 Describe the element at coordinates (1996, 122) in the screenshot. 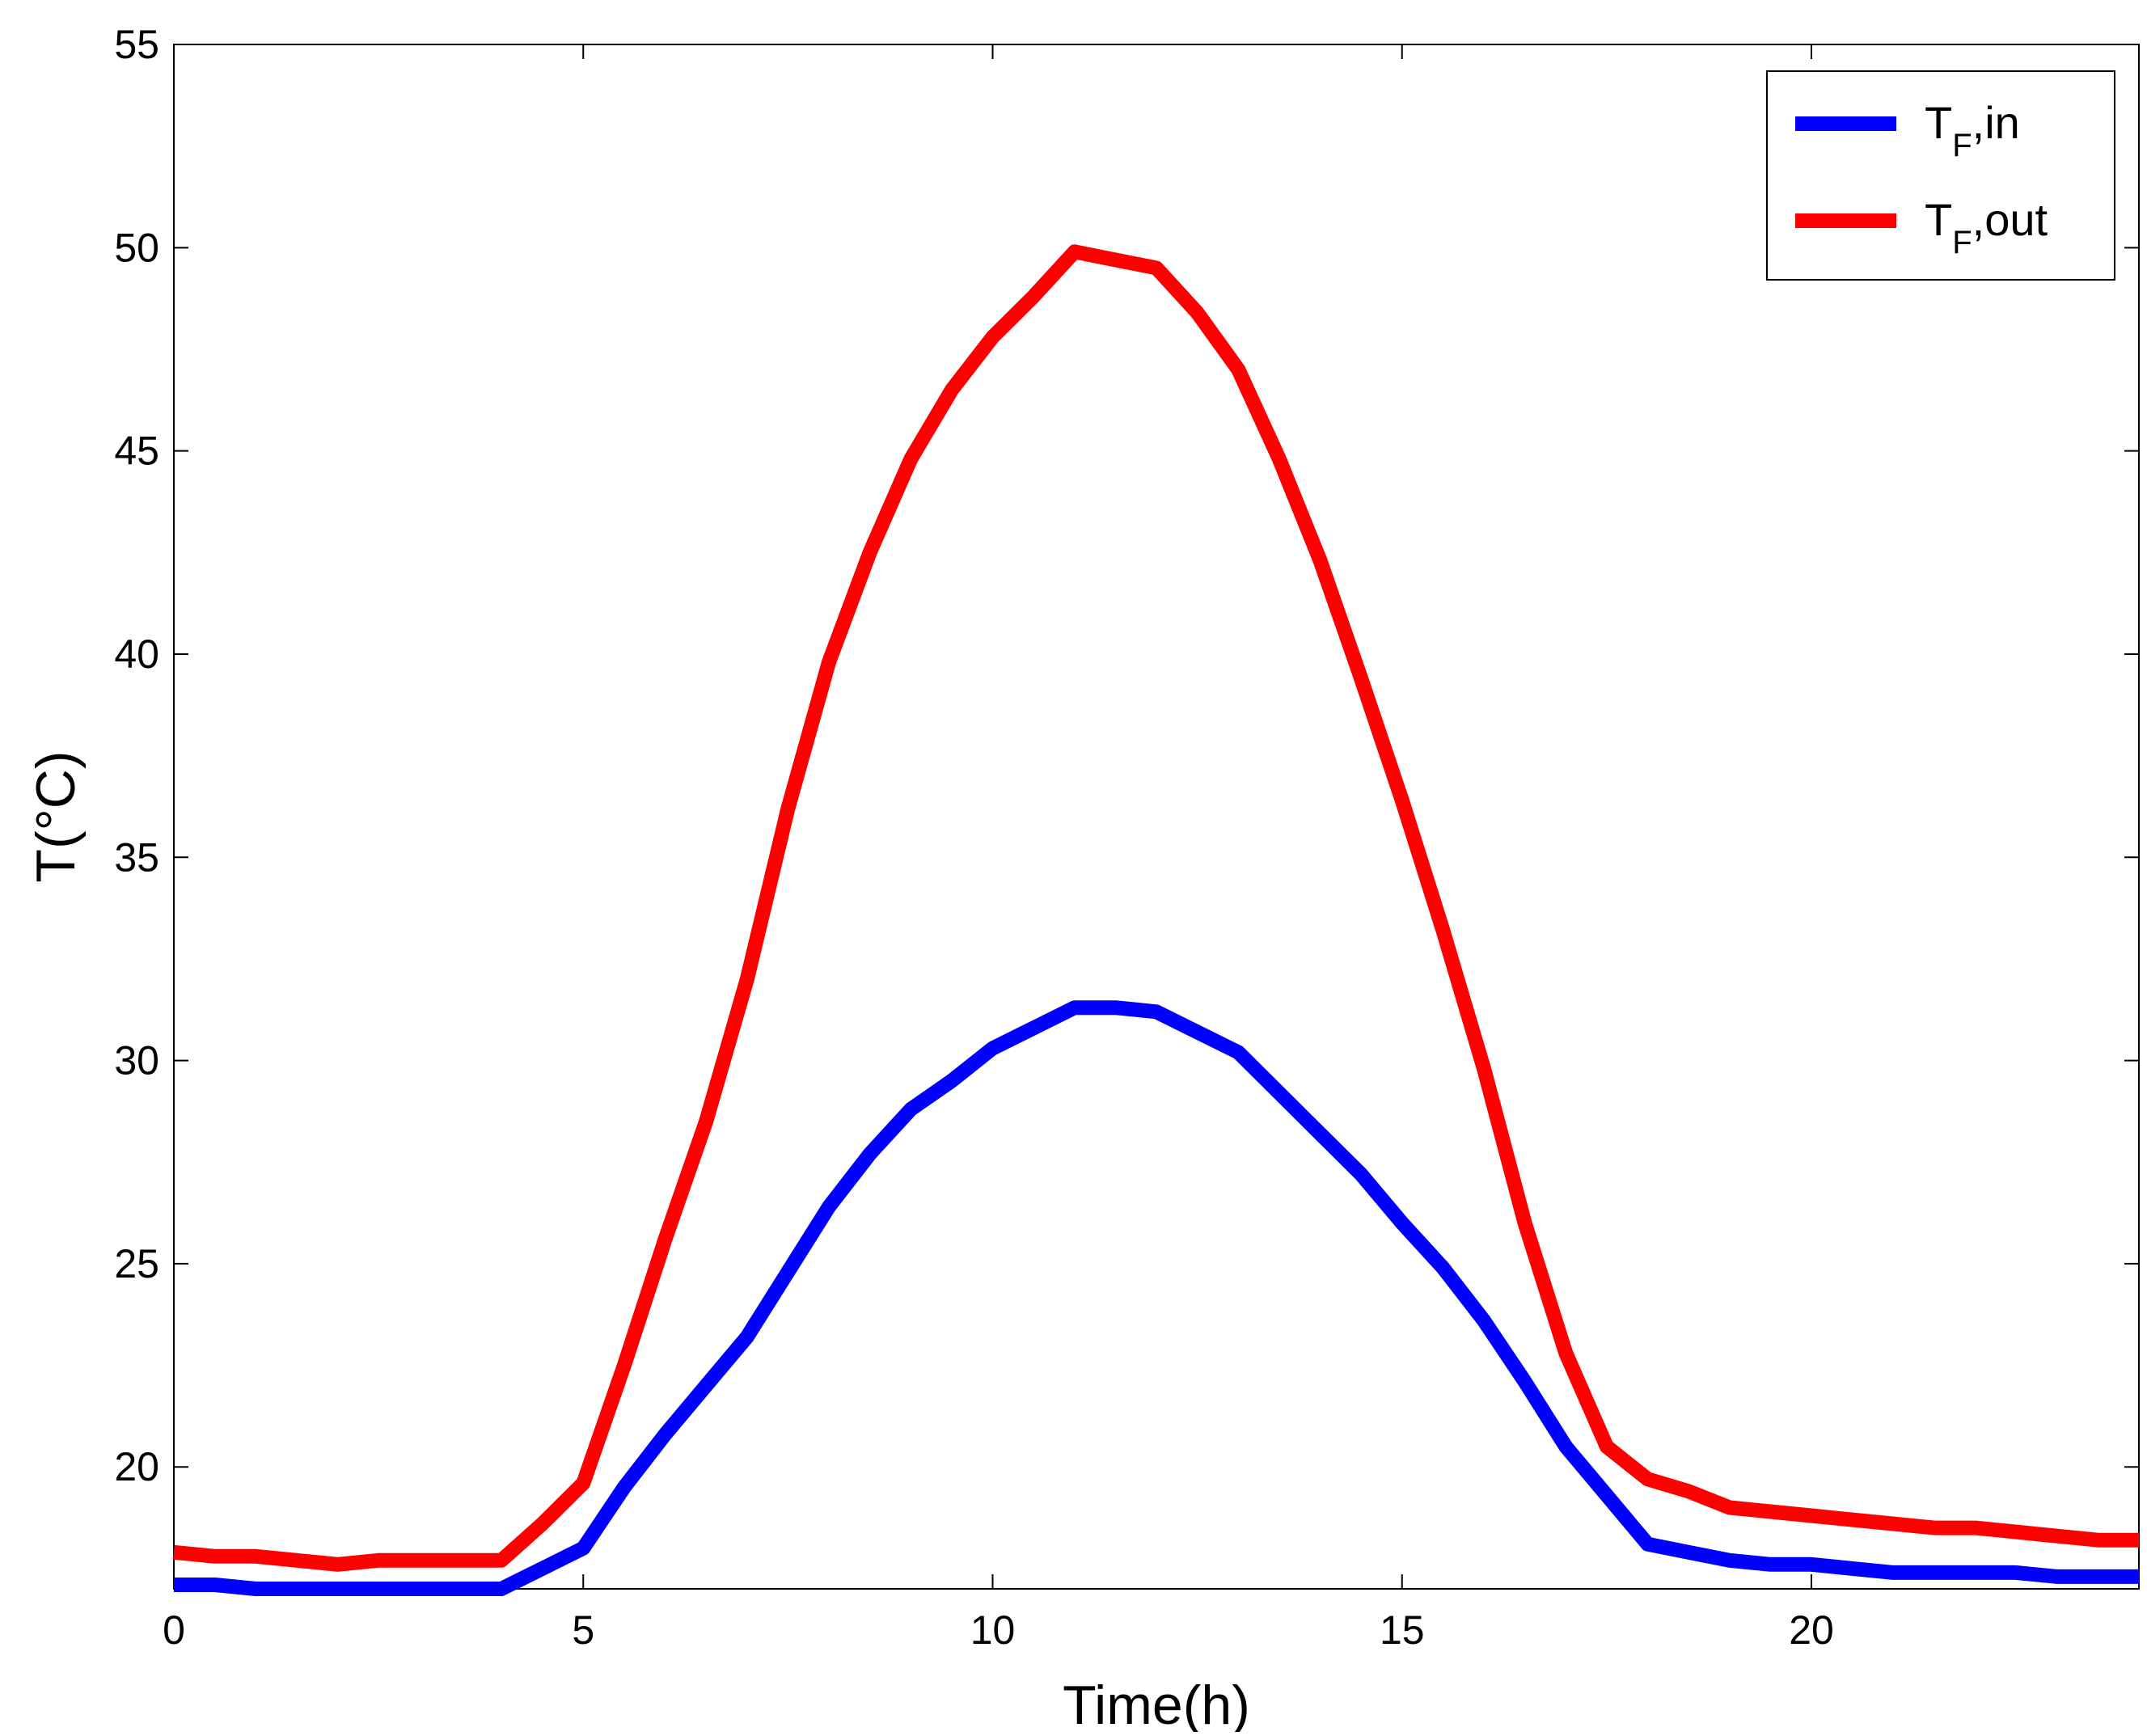

I see `legend-label-suffix: ,in` at that location.